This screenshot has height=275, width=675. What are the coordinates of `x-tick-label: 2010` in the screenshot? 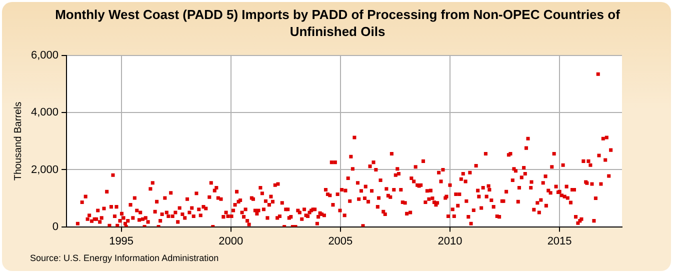 It's located at (450, 241).